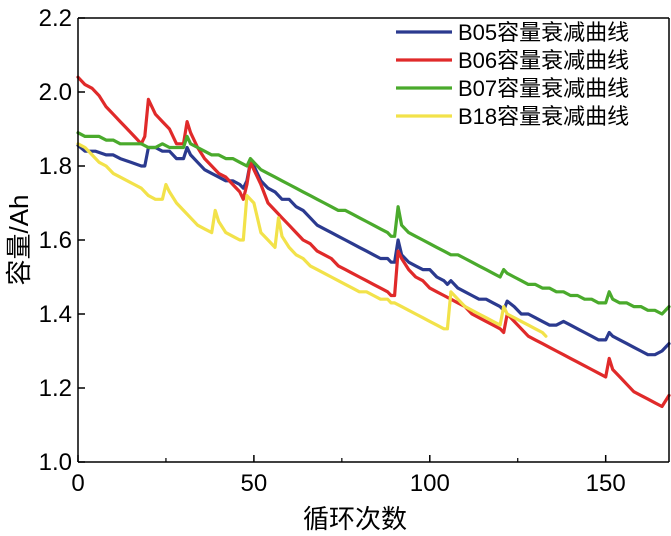 This screenshot has width=671, height=536. I want to click on legend-item: B05容量衰减曲线, so click(512, 32).